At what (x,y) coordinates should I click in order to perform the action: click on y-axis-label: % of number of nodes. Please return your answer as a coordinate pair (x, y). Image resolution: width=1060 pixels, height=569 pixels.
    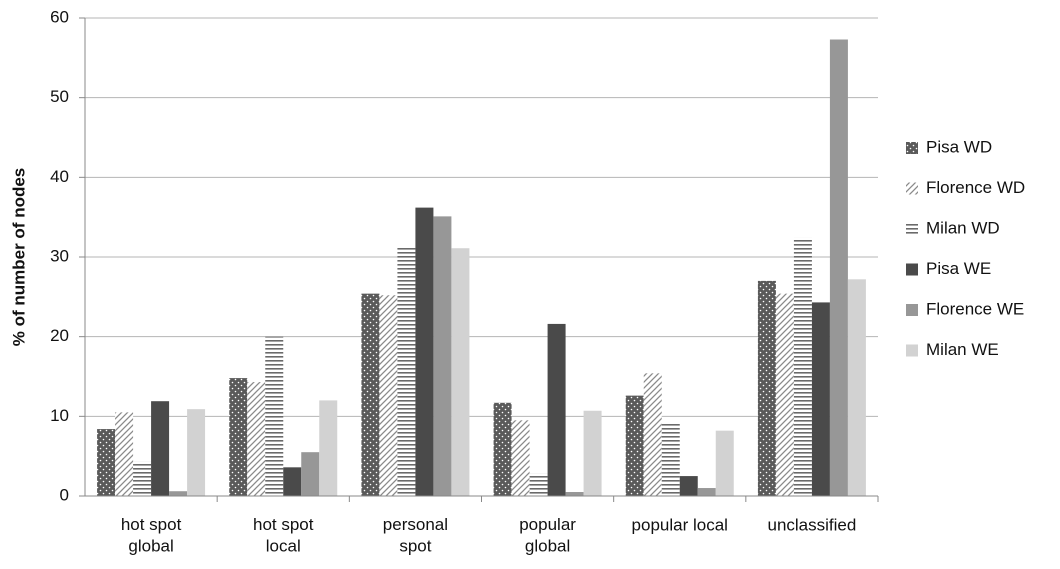
    Looking at the image, I should click on (18, 257).